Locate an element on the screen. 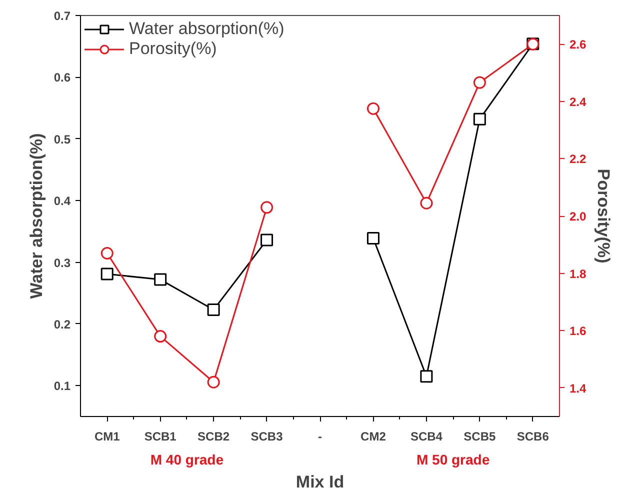 This screenshot has height=494, width=639. y2-tick-label: 1.6 is located at coordinates (578, 331).